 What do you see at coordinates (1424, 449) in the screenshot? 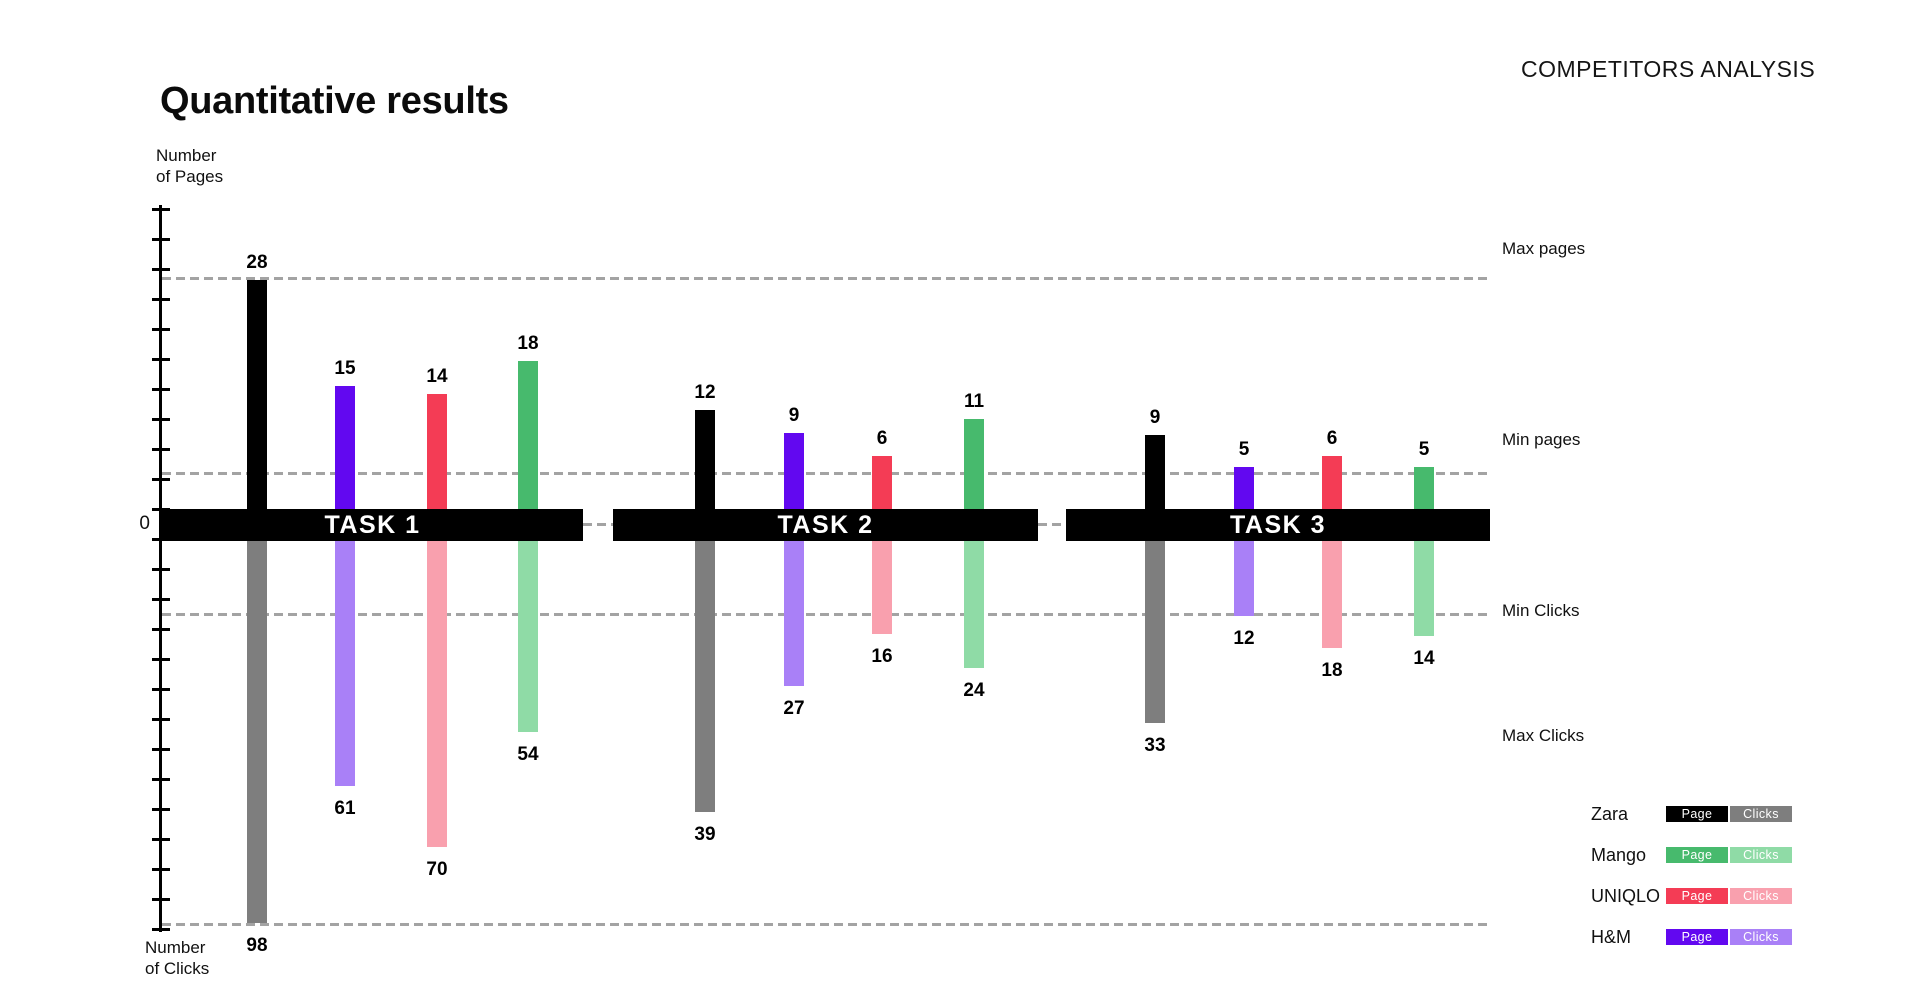
I see `value-pages-mango-task3: 5` at bounding box center [1424, 449].